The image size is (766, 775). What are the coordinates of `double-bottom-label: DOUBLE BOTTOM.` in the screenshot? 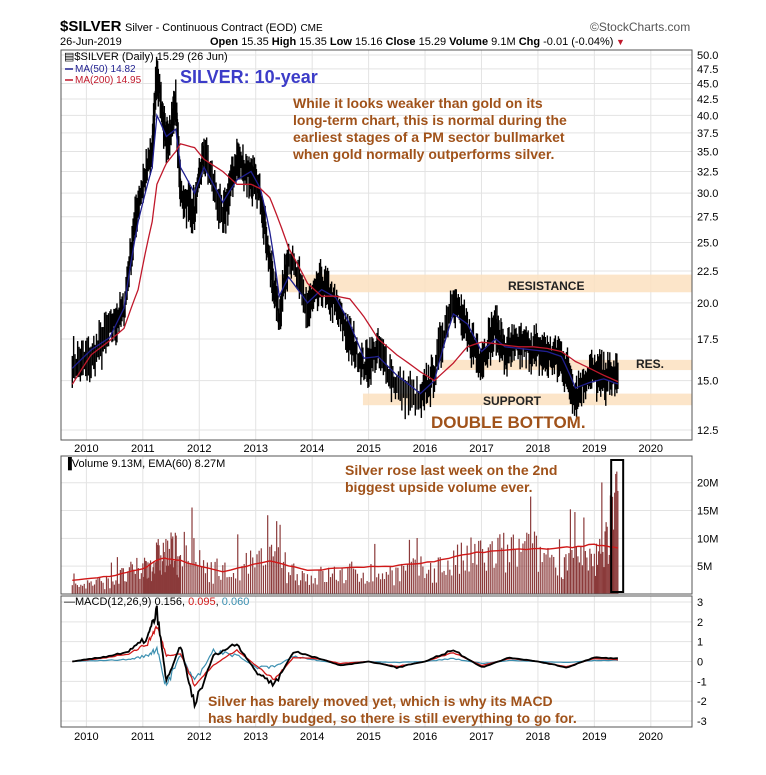 It's located at (508, 422).